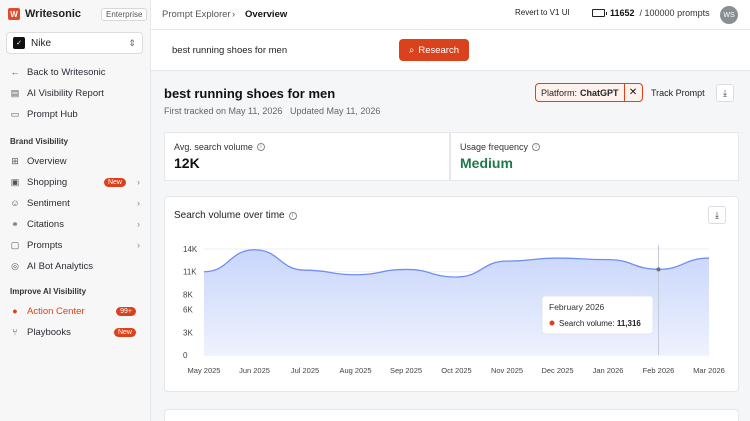 This screenshot has height=421, width=750. I want to click on revert-v1-button: Revert to V1 UI, so click(542, 12).